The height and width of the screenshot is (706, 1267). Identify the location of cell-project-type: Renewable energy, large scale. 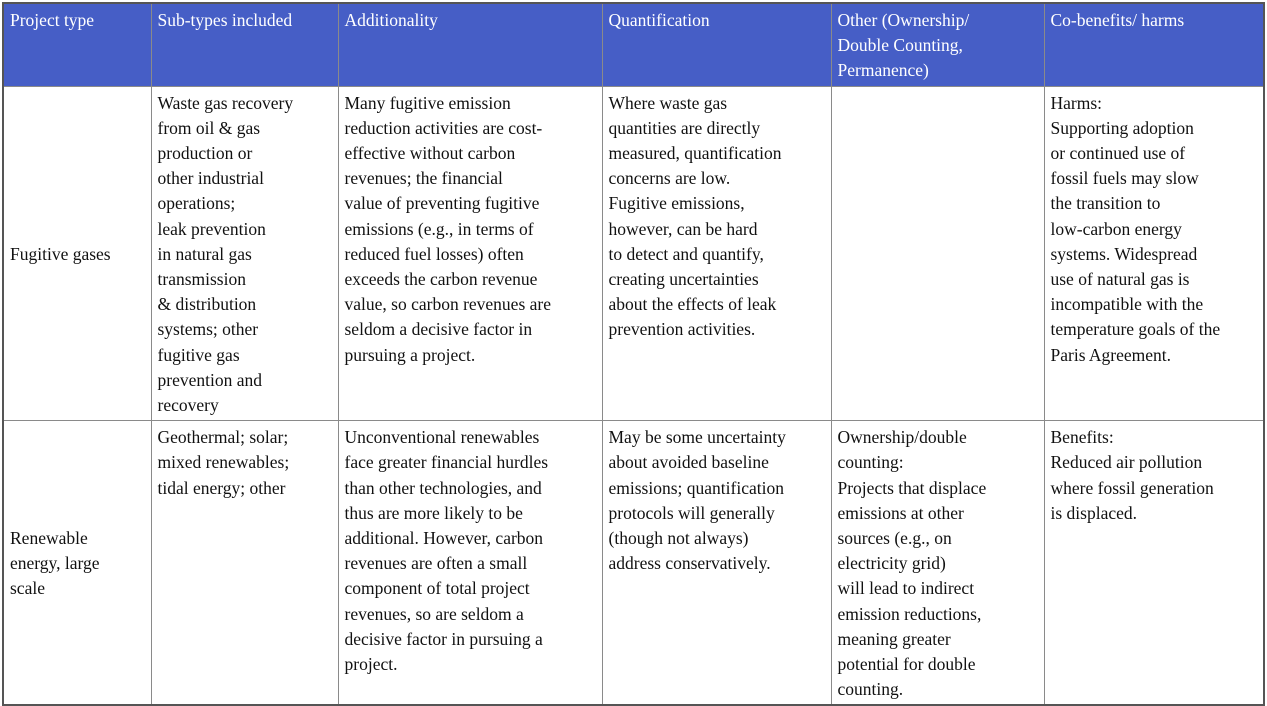
(77, 563).